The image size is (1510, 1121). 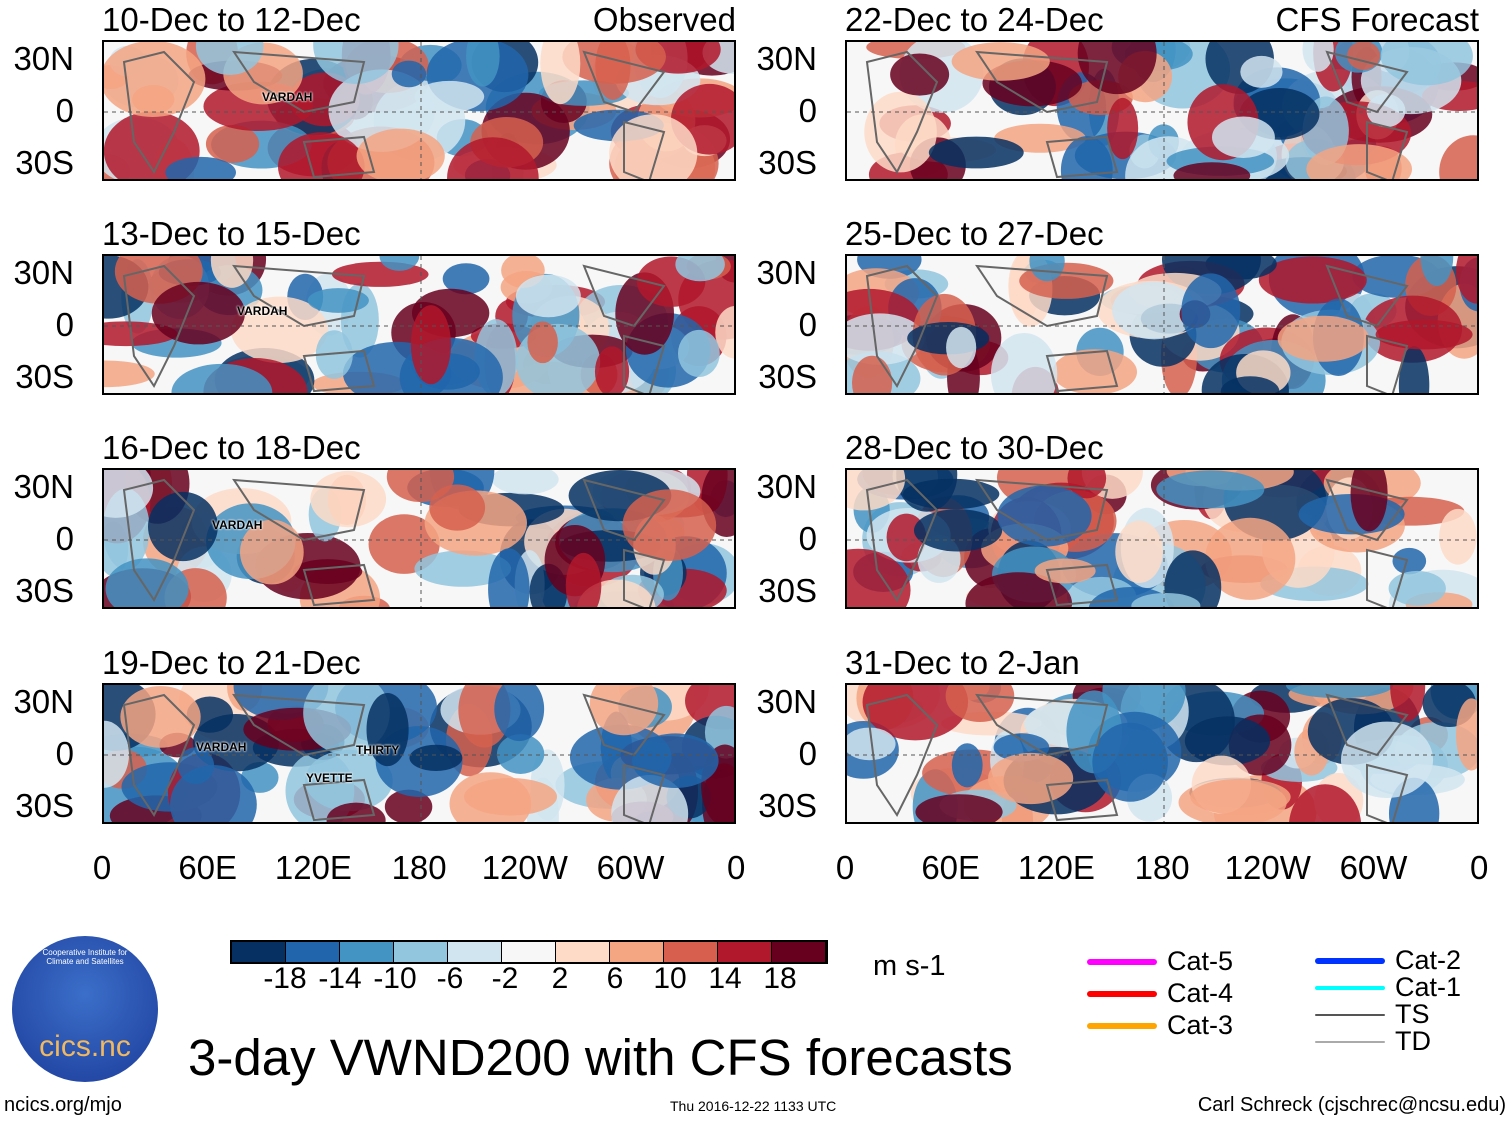 I want to click on legend-label: Cat-4, so click(x=1200, y=993).